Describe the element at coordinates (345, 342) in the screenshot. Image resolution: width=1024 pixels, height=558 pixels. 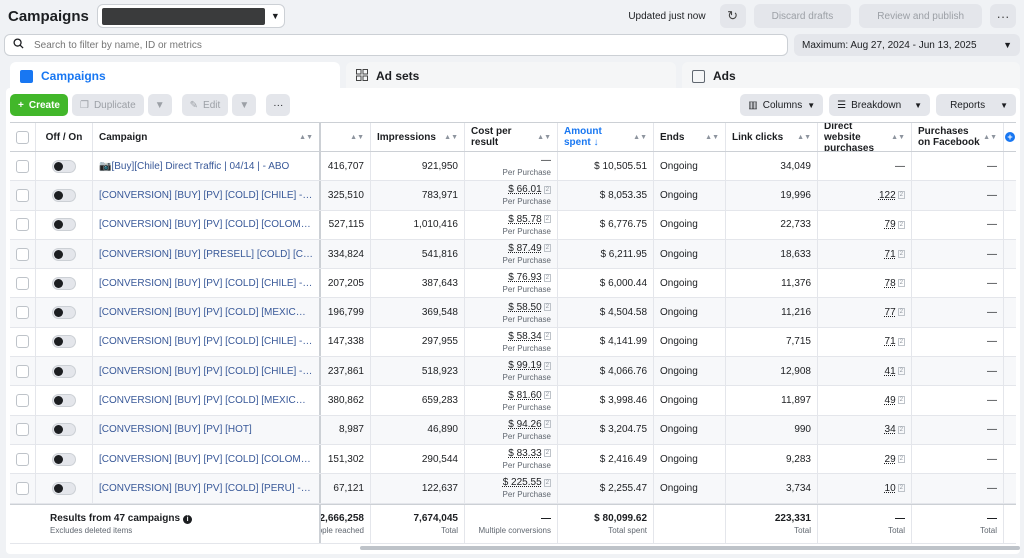
I see `reach-value: 147,338` at that location.